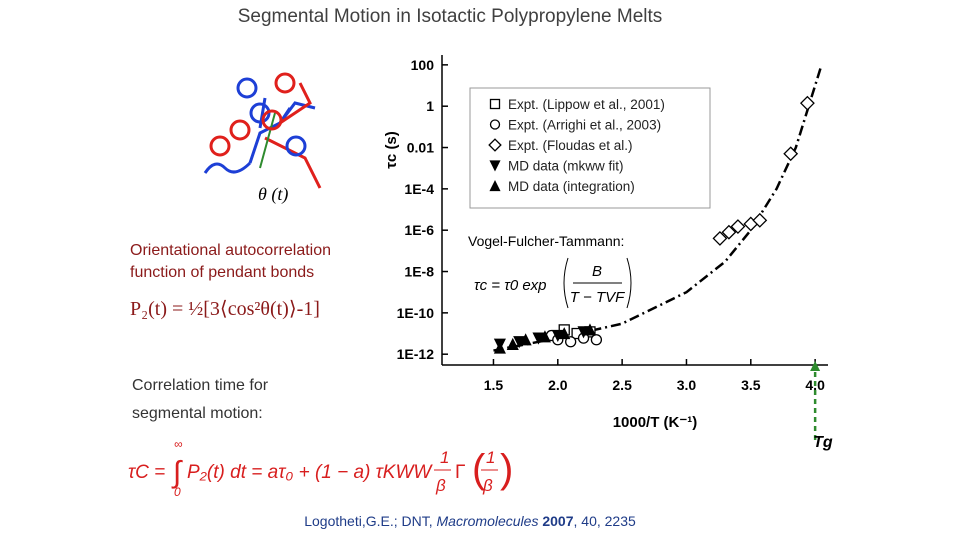 This screenshot has width=960, height=540. What do you see at coordinates (622, 385) in the screenshot?
I see `x-tick-label: 2.5` at bounding box center [622, 385].